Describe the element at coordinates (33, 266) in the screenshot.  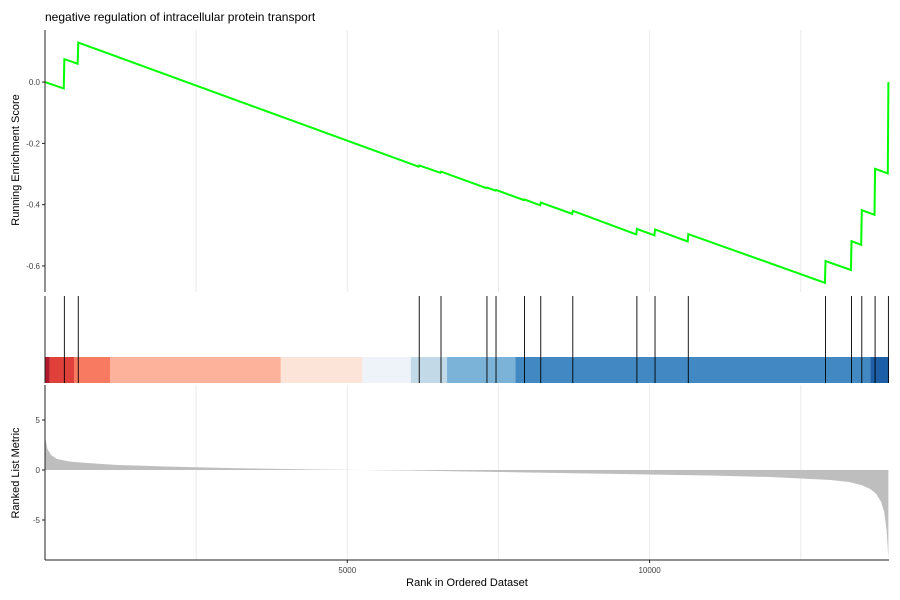
I see `y-tick-label: -0.6` at that location.